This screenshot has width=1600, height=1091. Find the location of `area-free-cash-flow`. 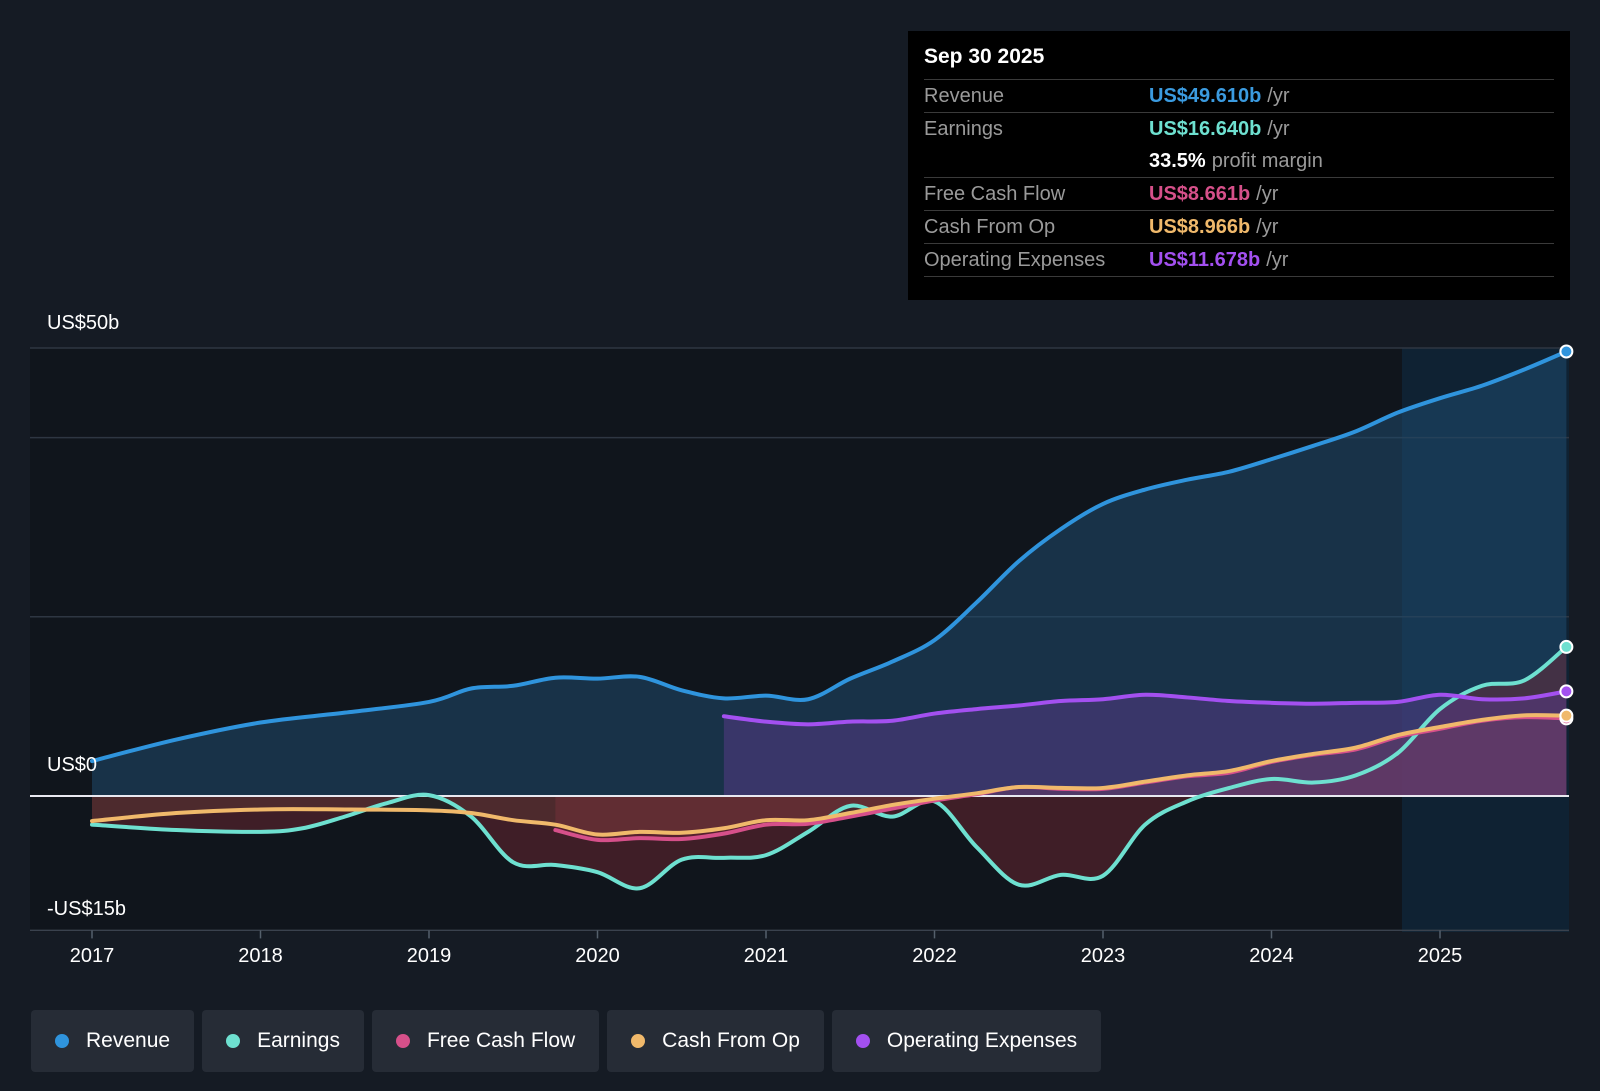

area-free-cash-flow is located at coordinates (1061, 779).